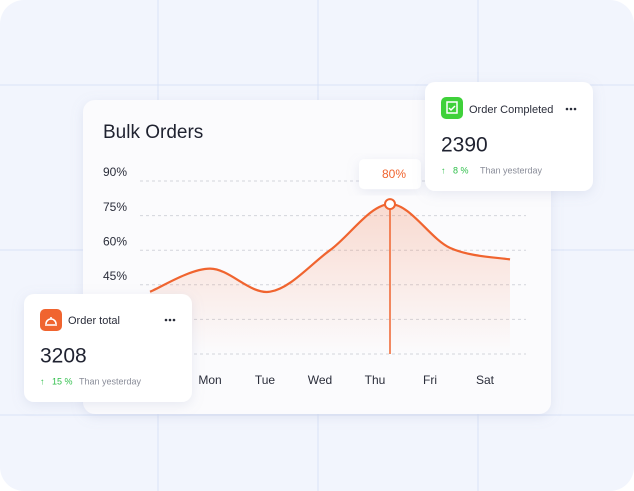  What do you see at coordinates (115, 276) in the screenshot?
I see `y-tick-label: 45%` at bounding box center [115, 276].